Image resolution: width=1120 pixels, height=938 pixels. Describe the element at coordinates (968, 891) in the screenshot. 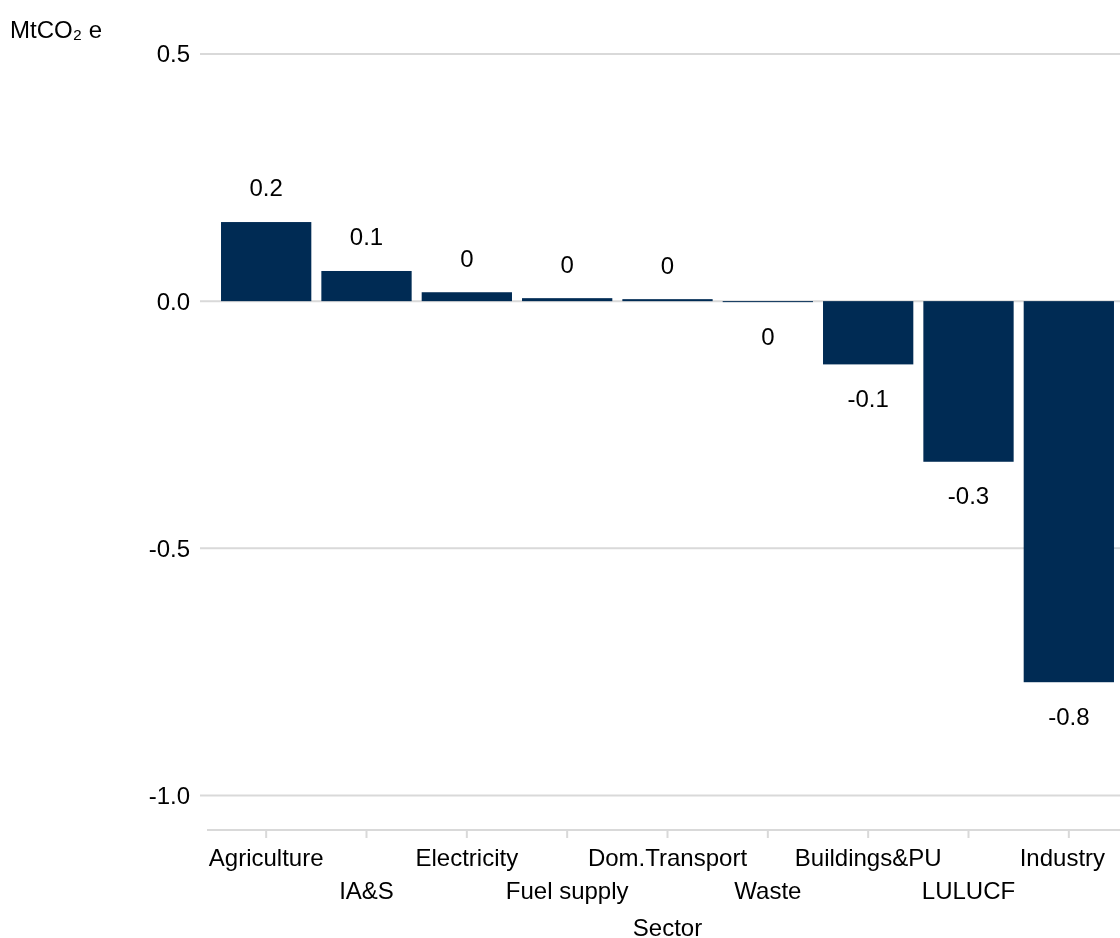

I see `x-tick-label: LULUCF` at that location.